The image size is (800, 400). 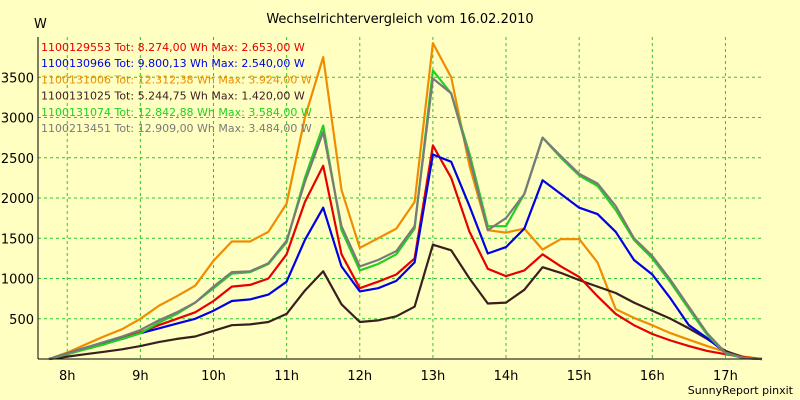 I want to click on x-tick-label: 12h, so click(x=359, y=376).